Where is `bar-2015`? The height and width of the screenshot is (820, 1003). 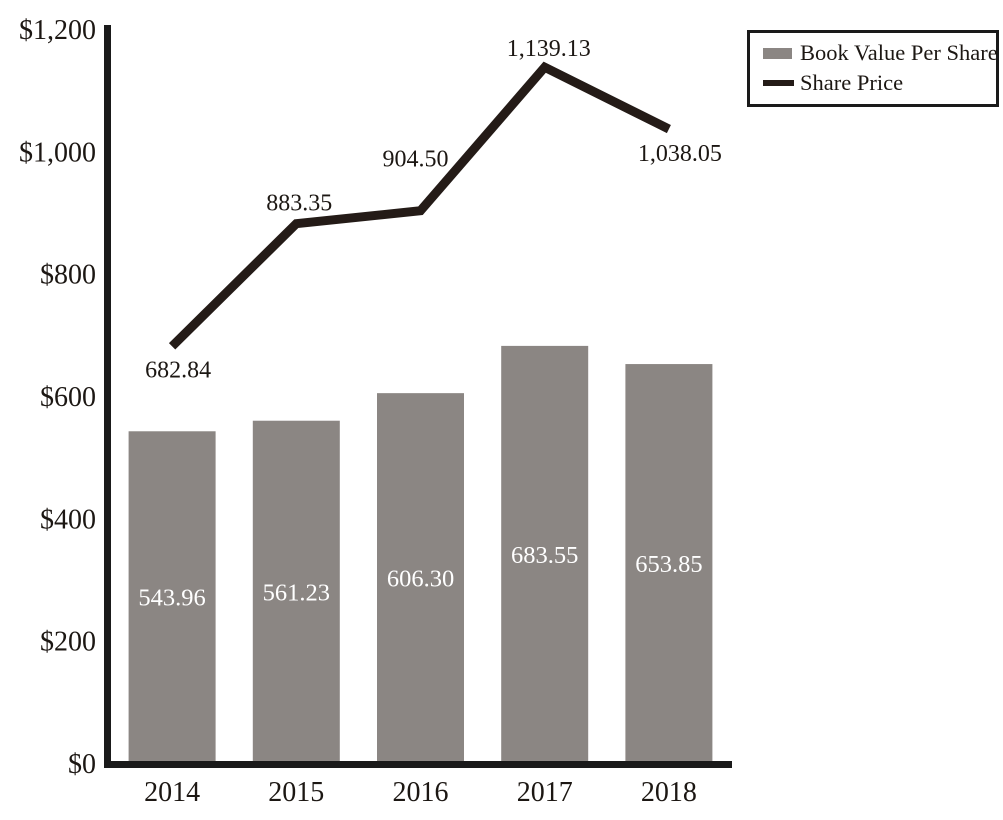
bar-2015 is located at coordinates (296, 594).